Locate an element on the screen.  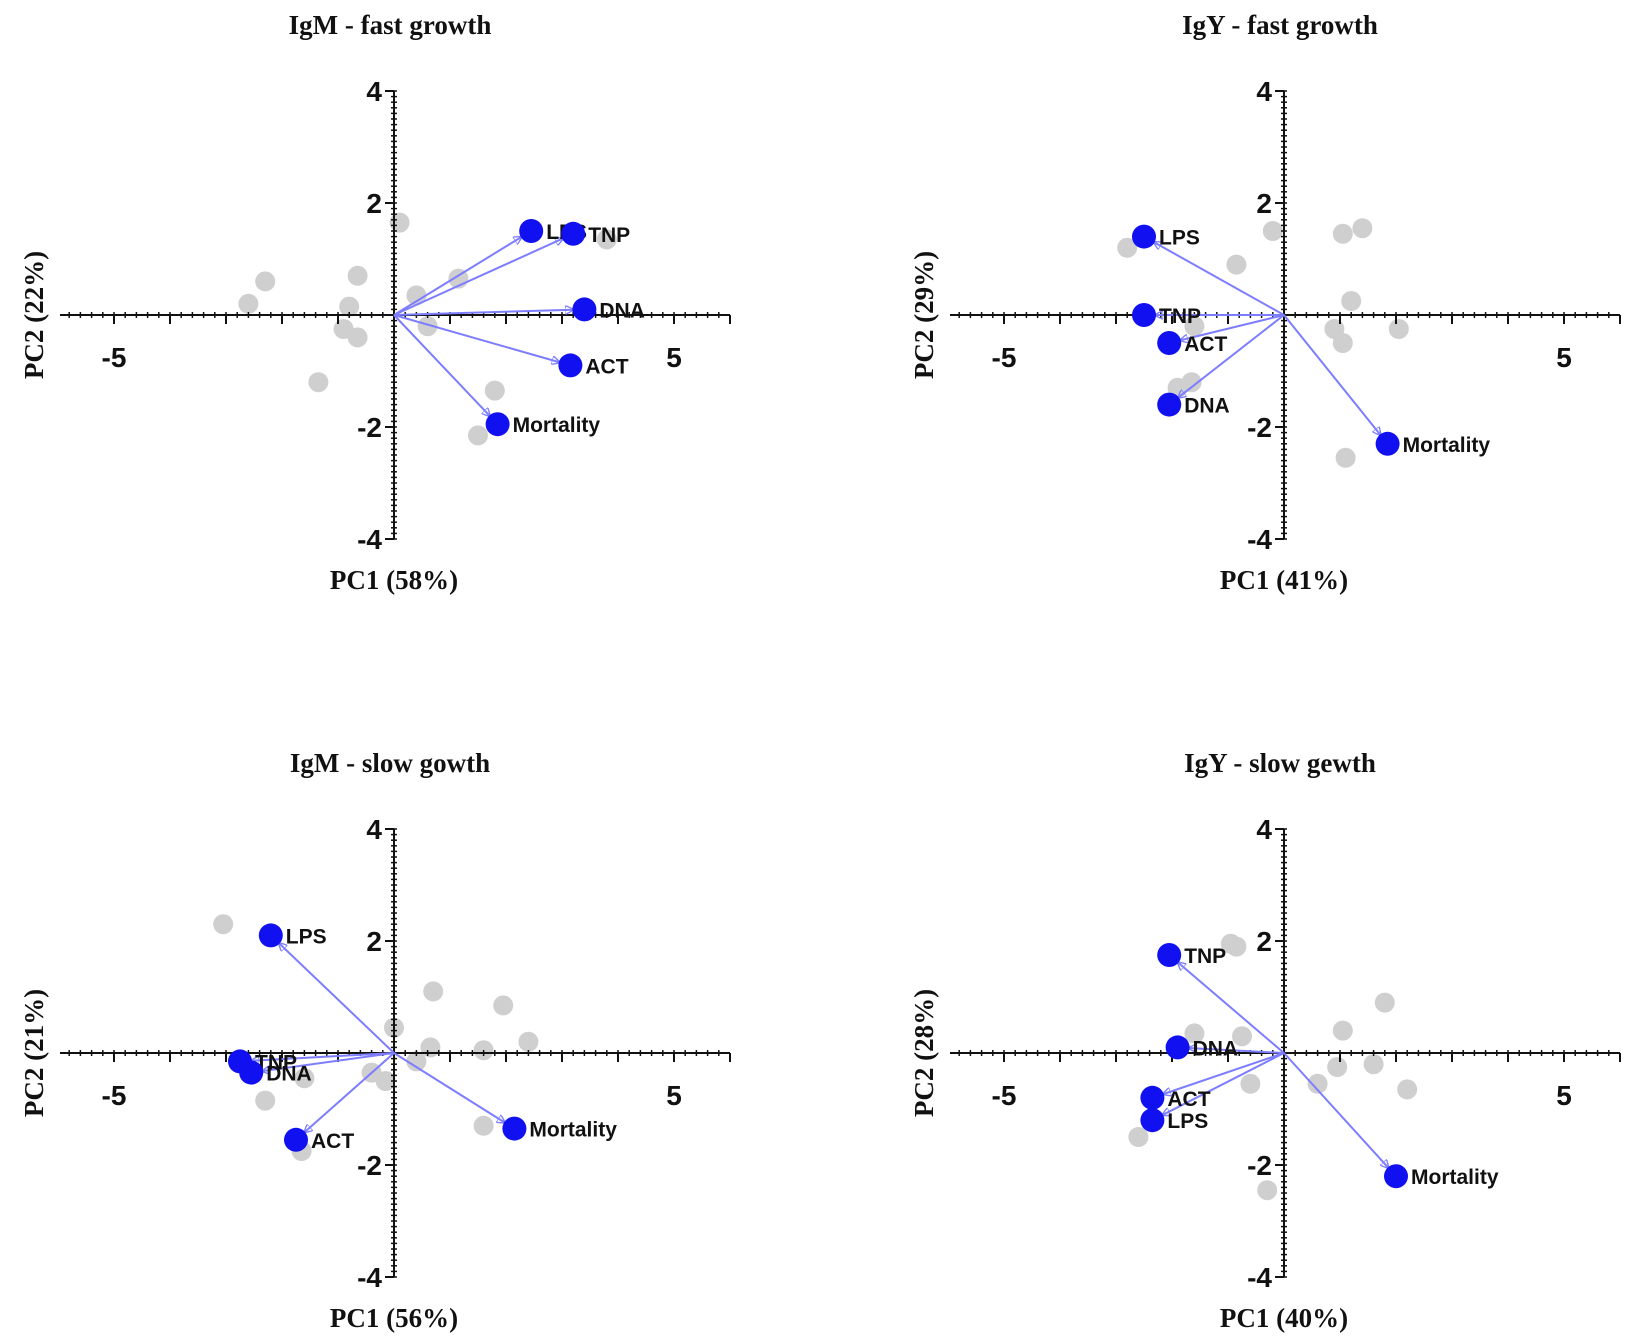
x-axis-title: PC1 (58%) is located at coordinates (394, 580).